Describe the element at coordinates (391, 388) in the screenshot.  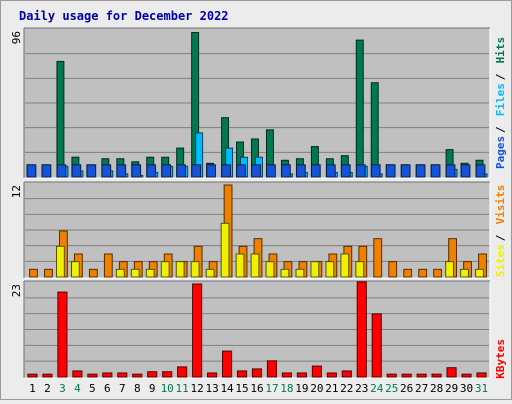
I see `x-tick-day-25: 25` at that location.